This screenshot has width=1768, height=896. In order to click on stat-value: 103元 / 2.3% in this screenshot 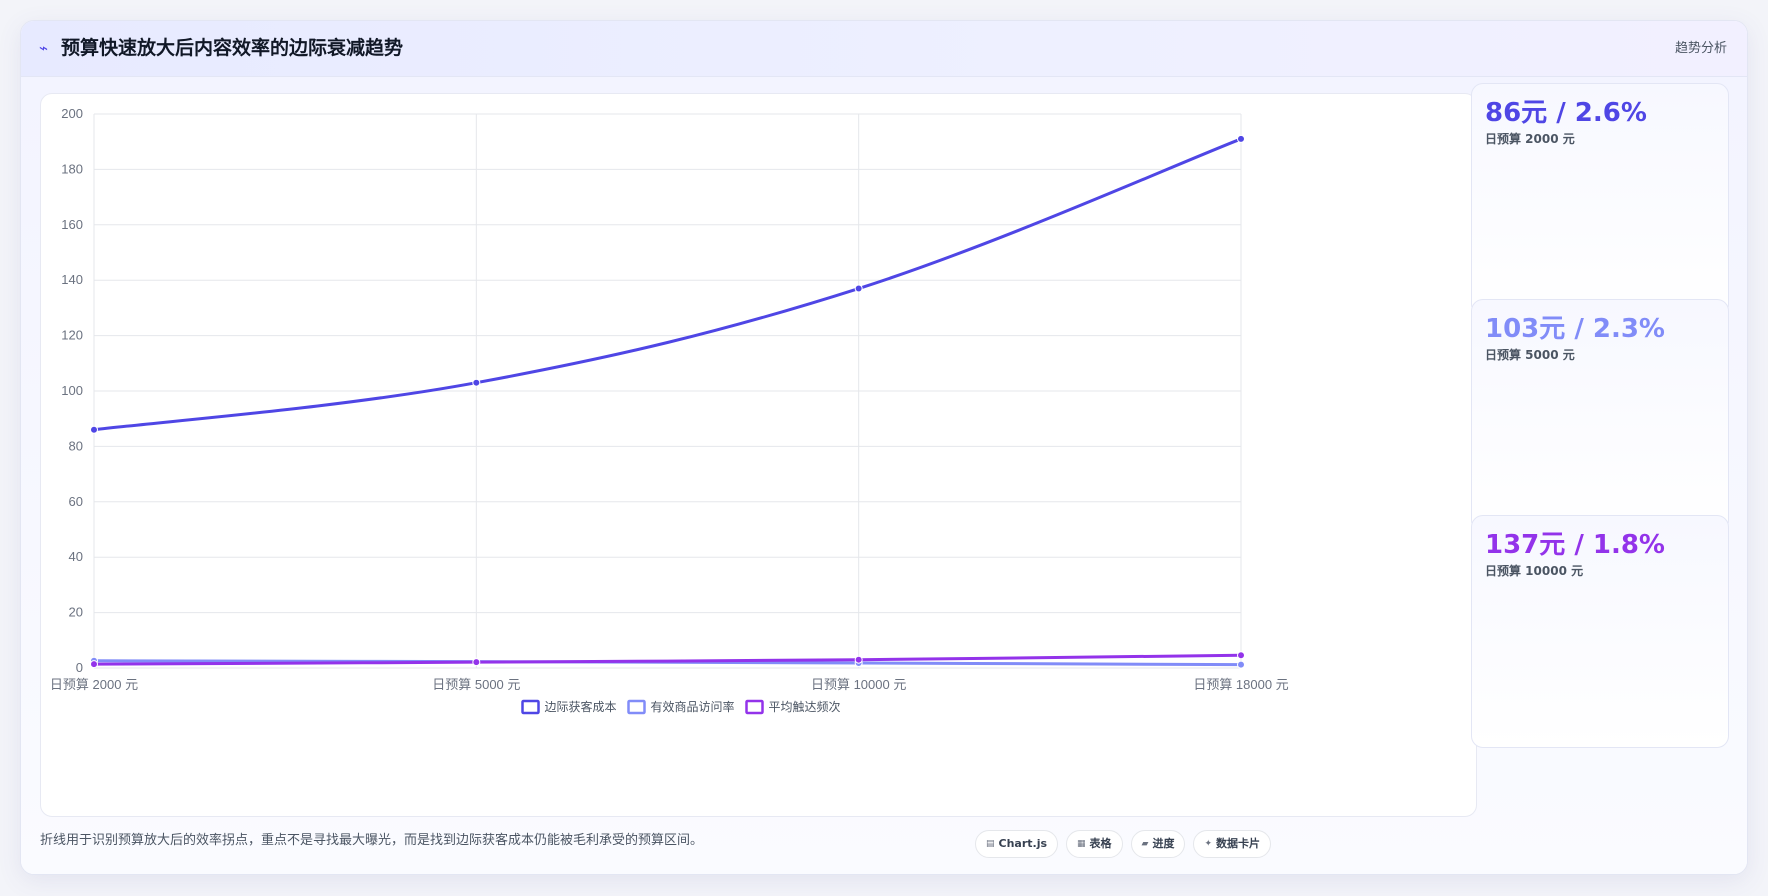, I will do `click(1575, 329)`.